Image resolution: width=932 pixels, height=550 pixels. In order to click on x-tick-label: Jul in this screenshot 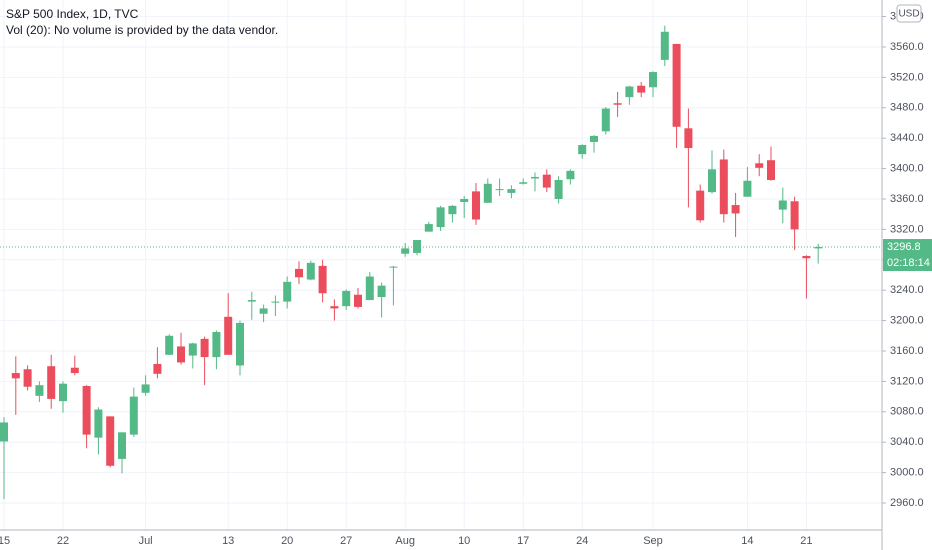, I will do `click(146, 541)`.